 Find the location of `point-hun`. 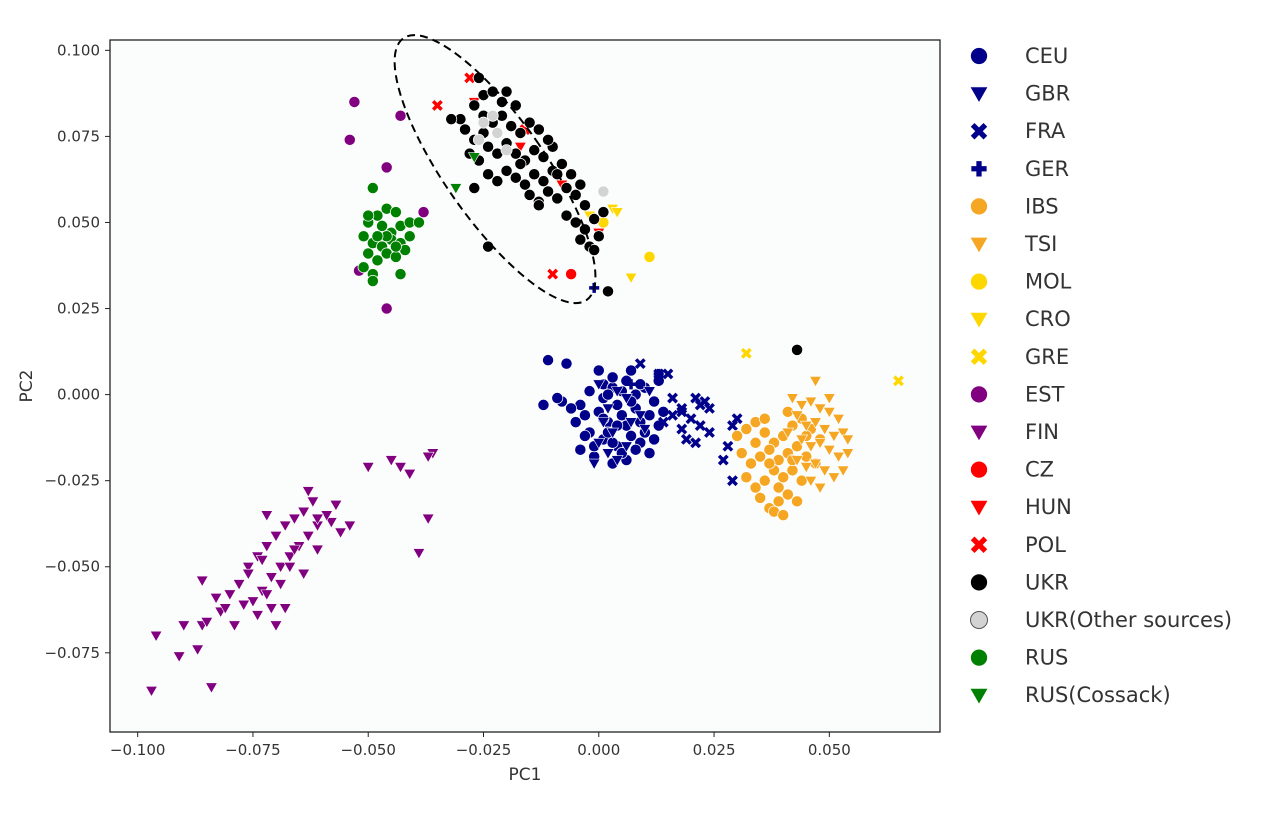

point-hun is located at coordinates (520, 148).